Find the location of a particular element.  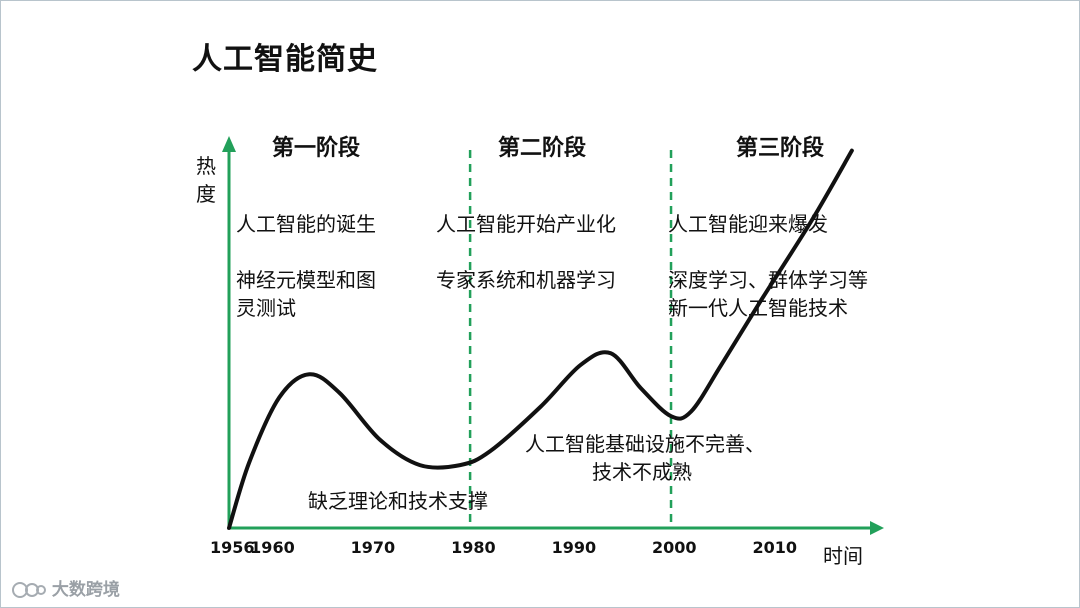

trough-2-annotation-line-1: 人工智能基础设施不完善、 is located at coordinates (645, 444).